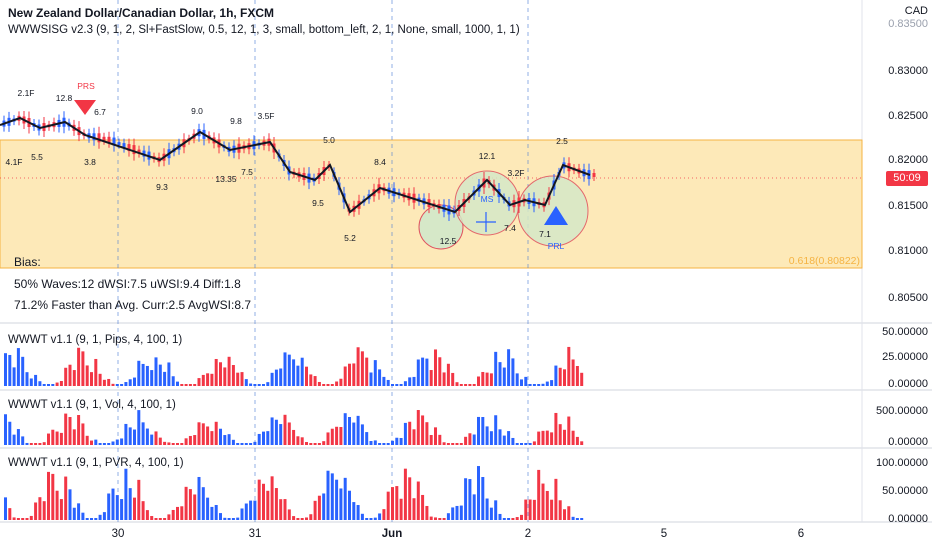 The height and width of the screenshot is (550, 932). What do you see at coordinates (905, 491) in the screenshot?
I see `pvr-tick: 50.00000` at bounding box center [905, 491].